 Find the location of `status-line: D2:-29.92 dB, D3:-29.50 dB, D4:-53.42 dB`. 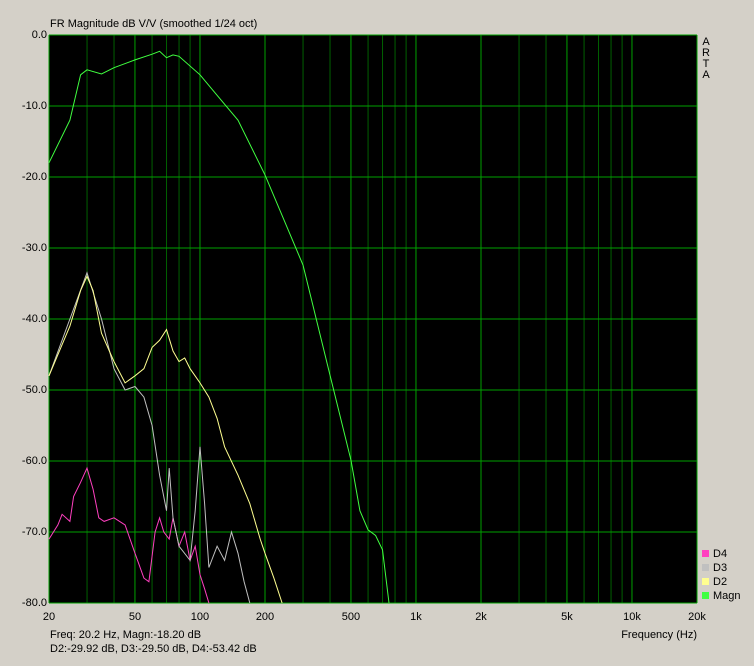

status-line: D2:-29.92 dB, D3:-29.50 dB, D4:-53.42 dB is located at coordinates (153, 649).